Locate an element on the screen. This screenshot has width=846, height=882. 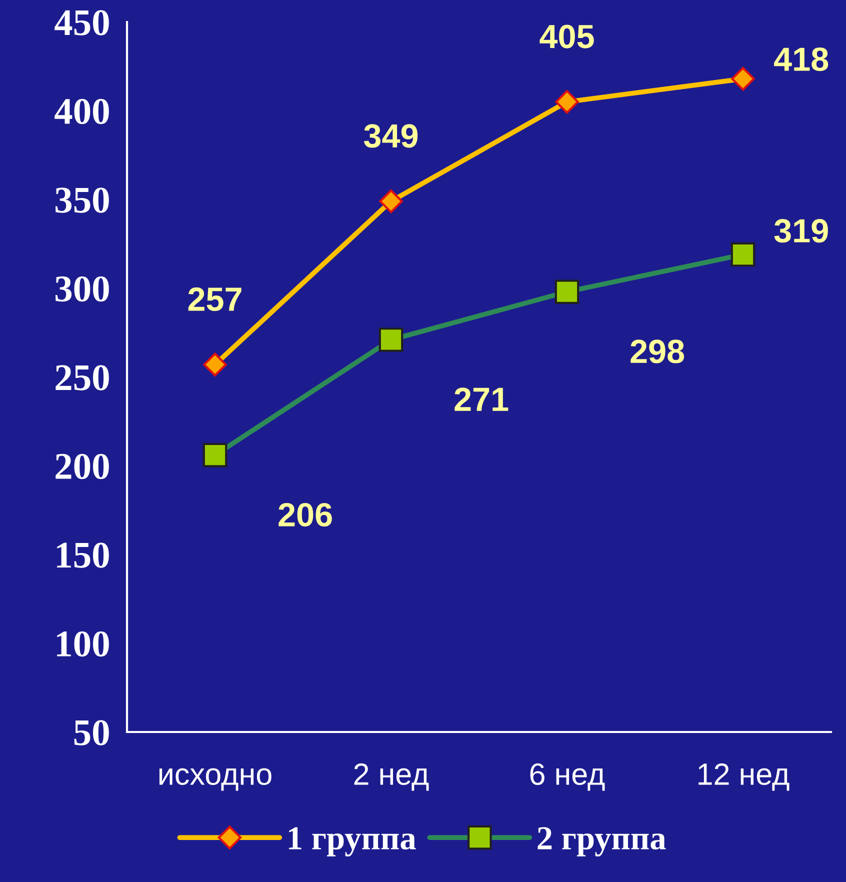
y-tick-label: 100 is located at coordinates (83, 644).